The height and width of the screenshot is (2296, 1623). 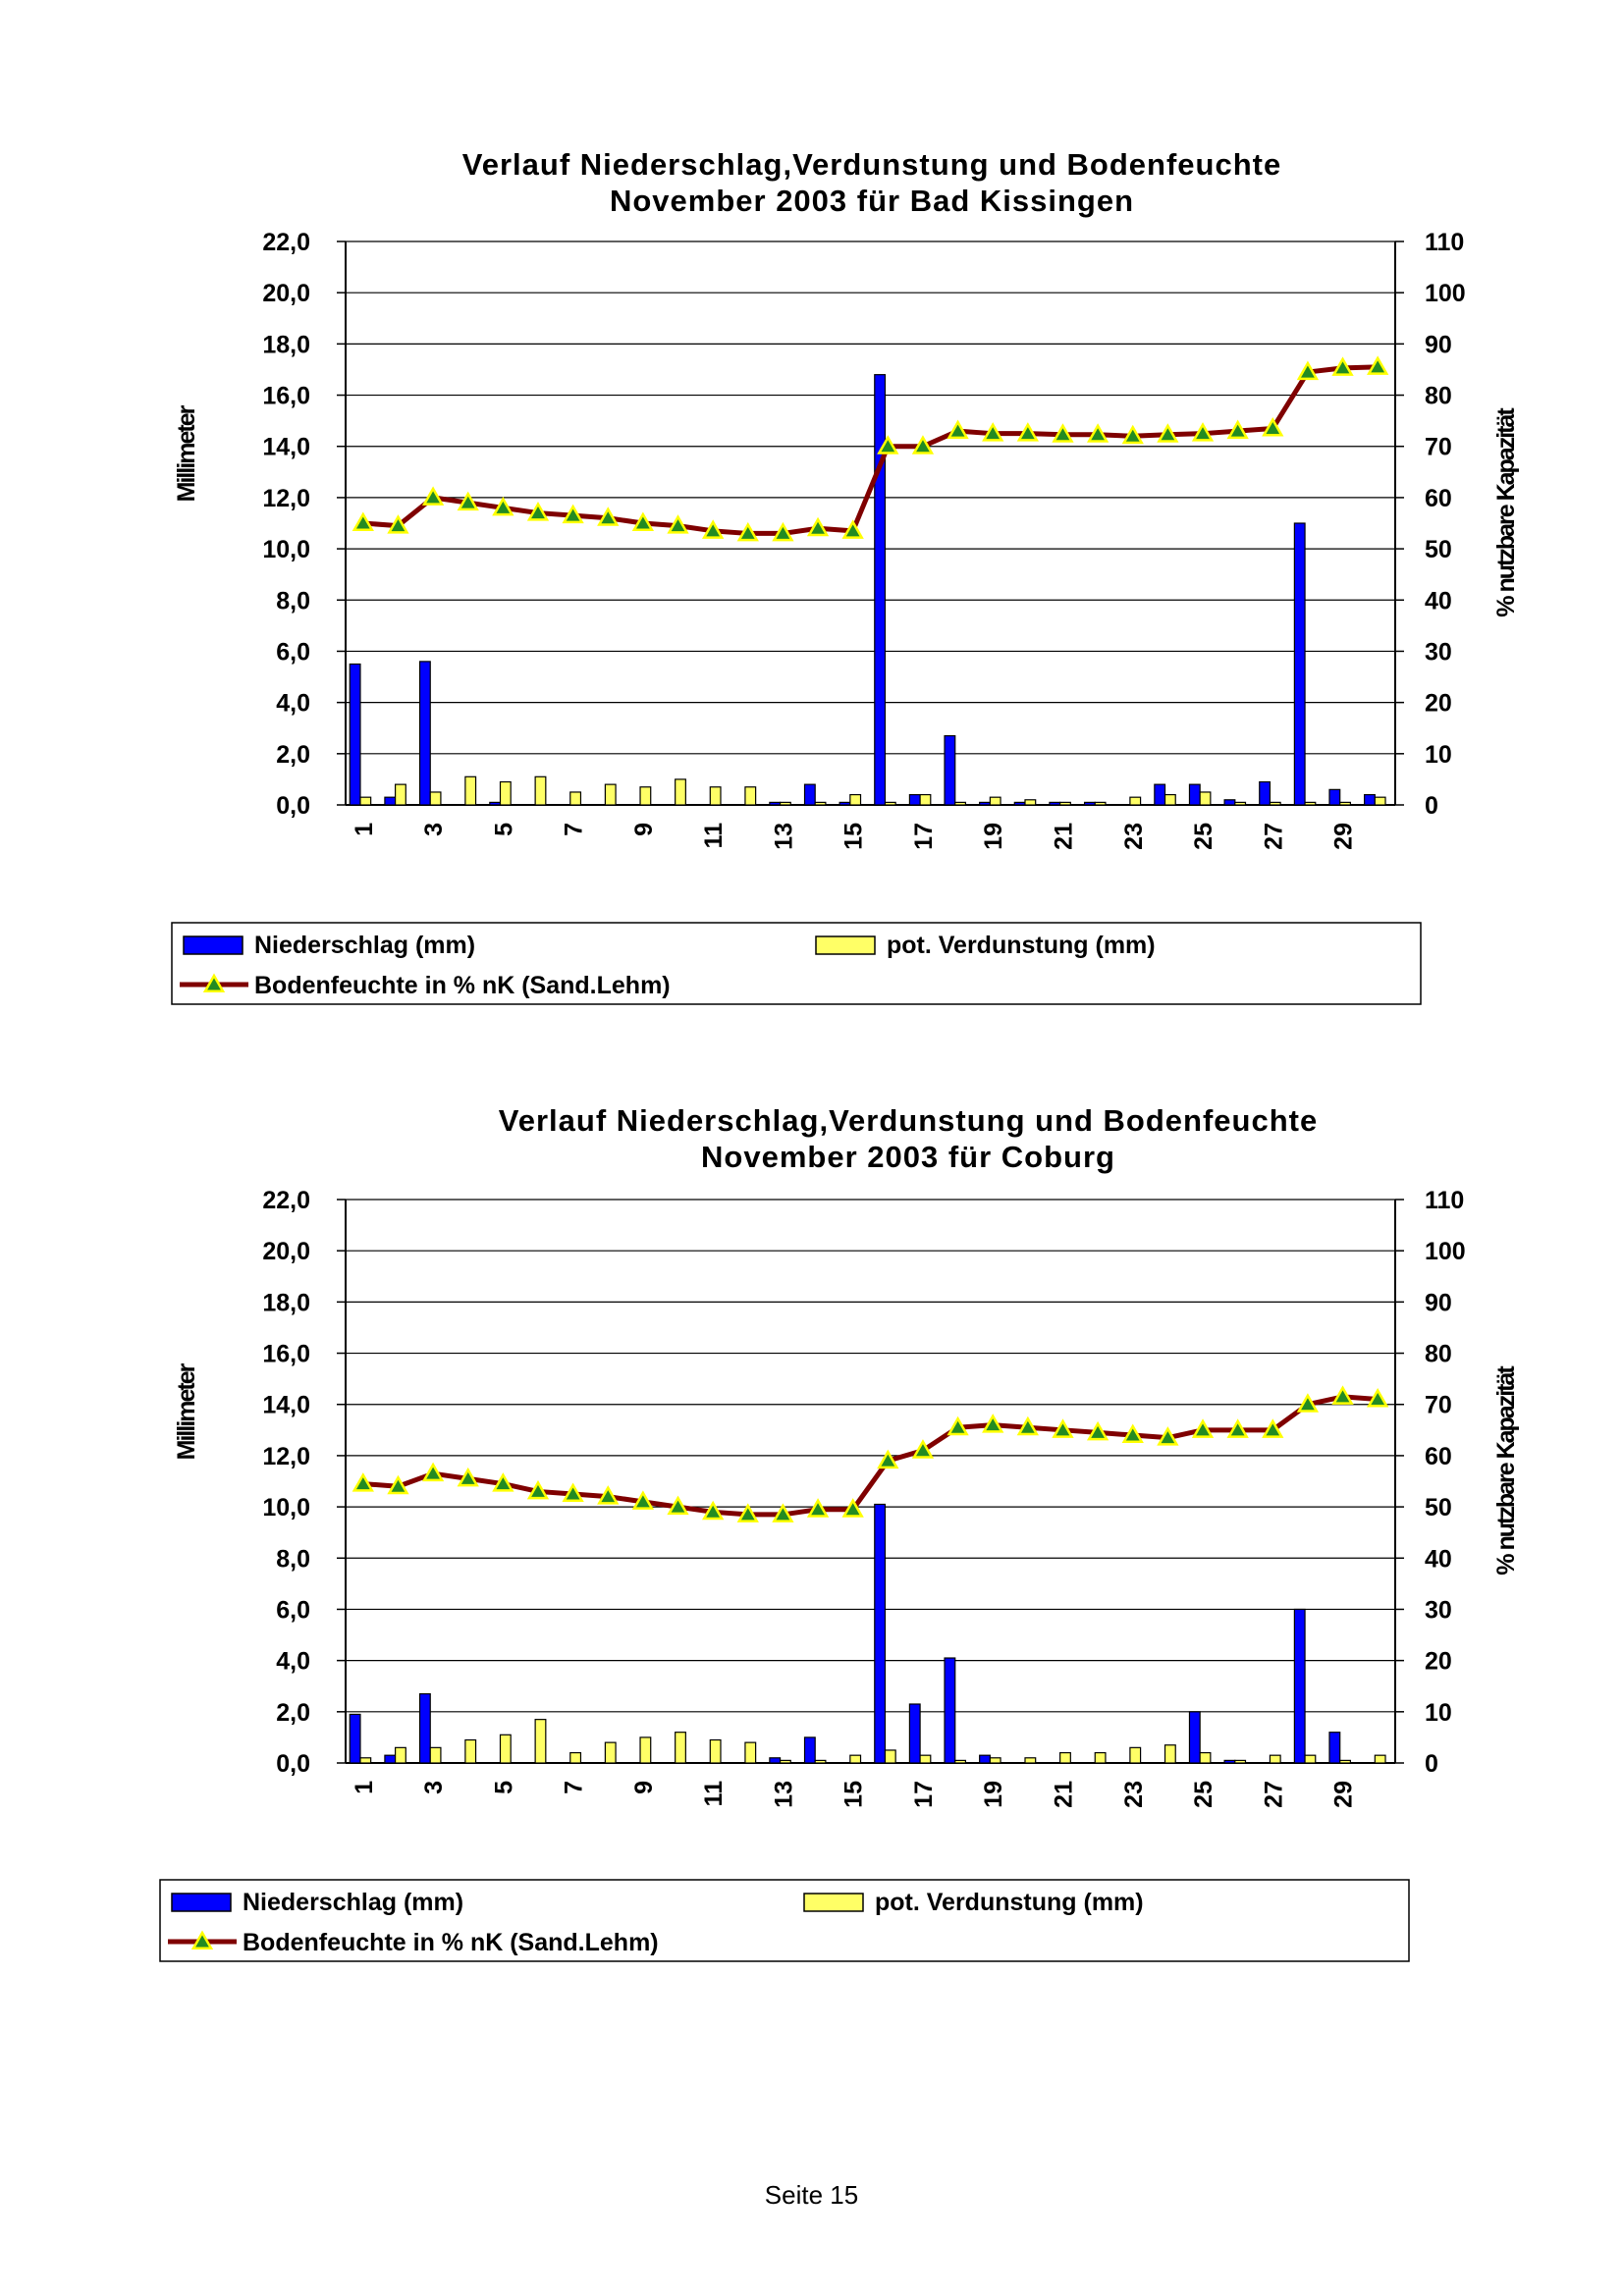 I want to click on line-bodenfeuchte, so click(x=870, y=450).